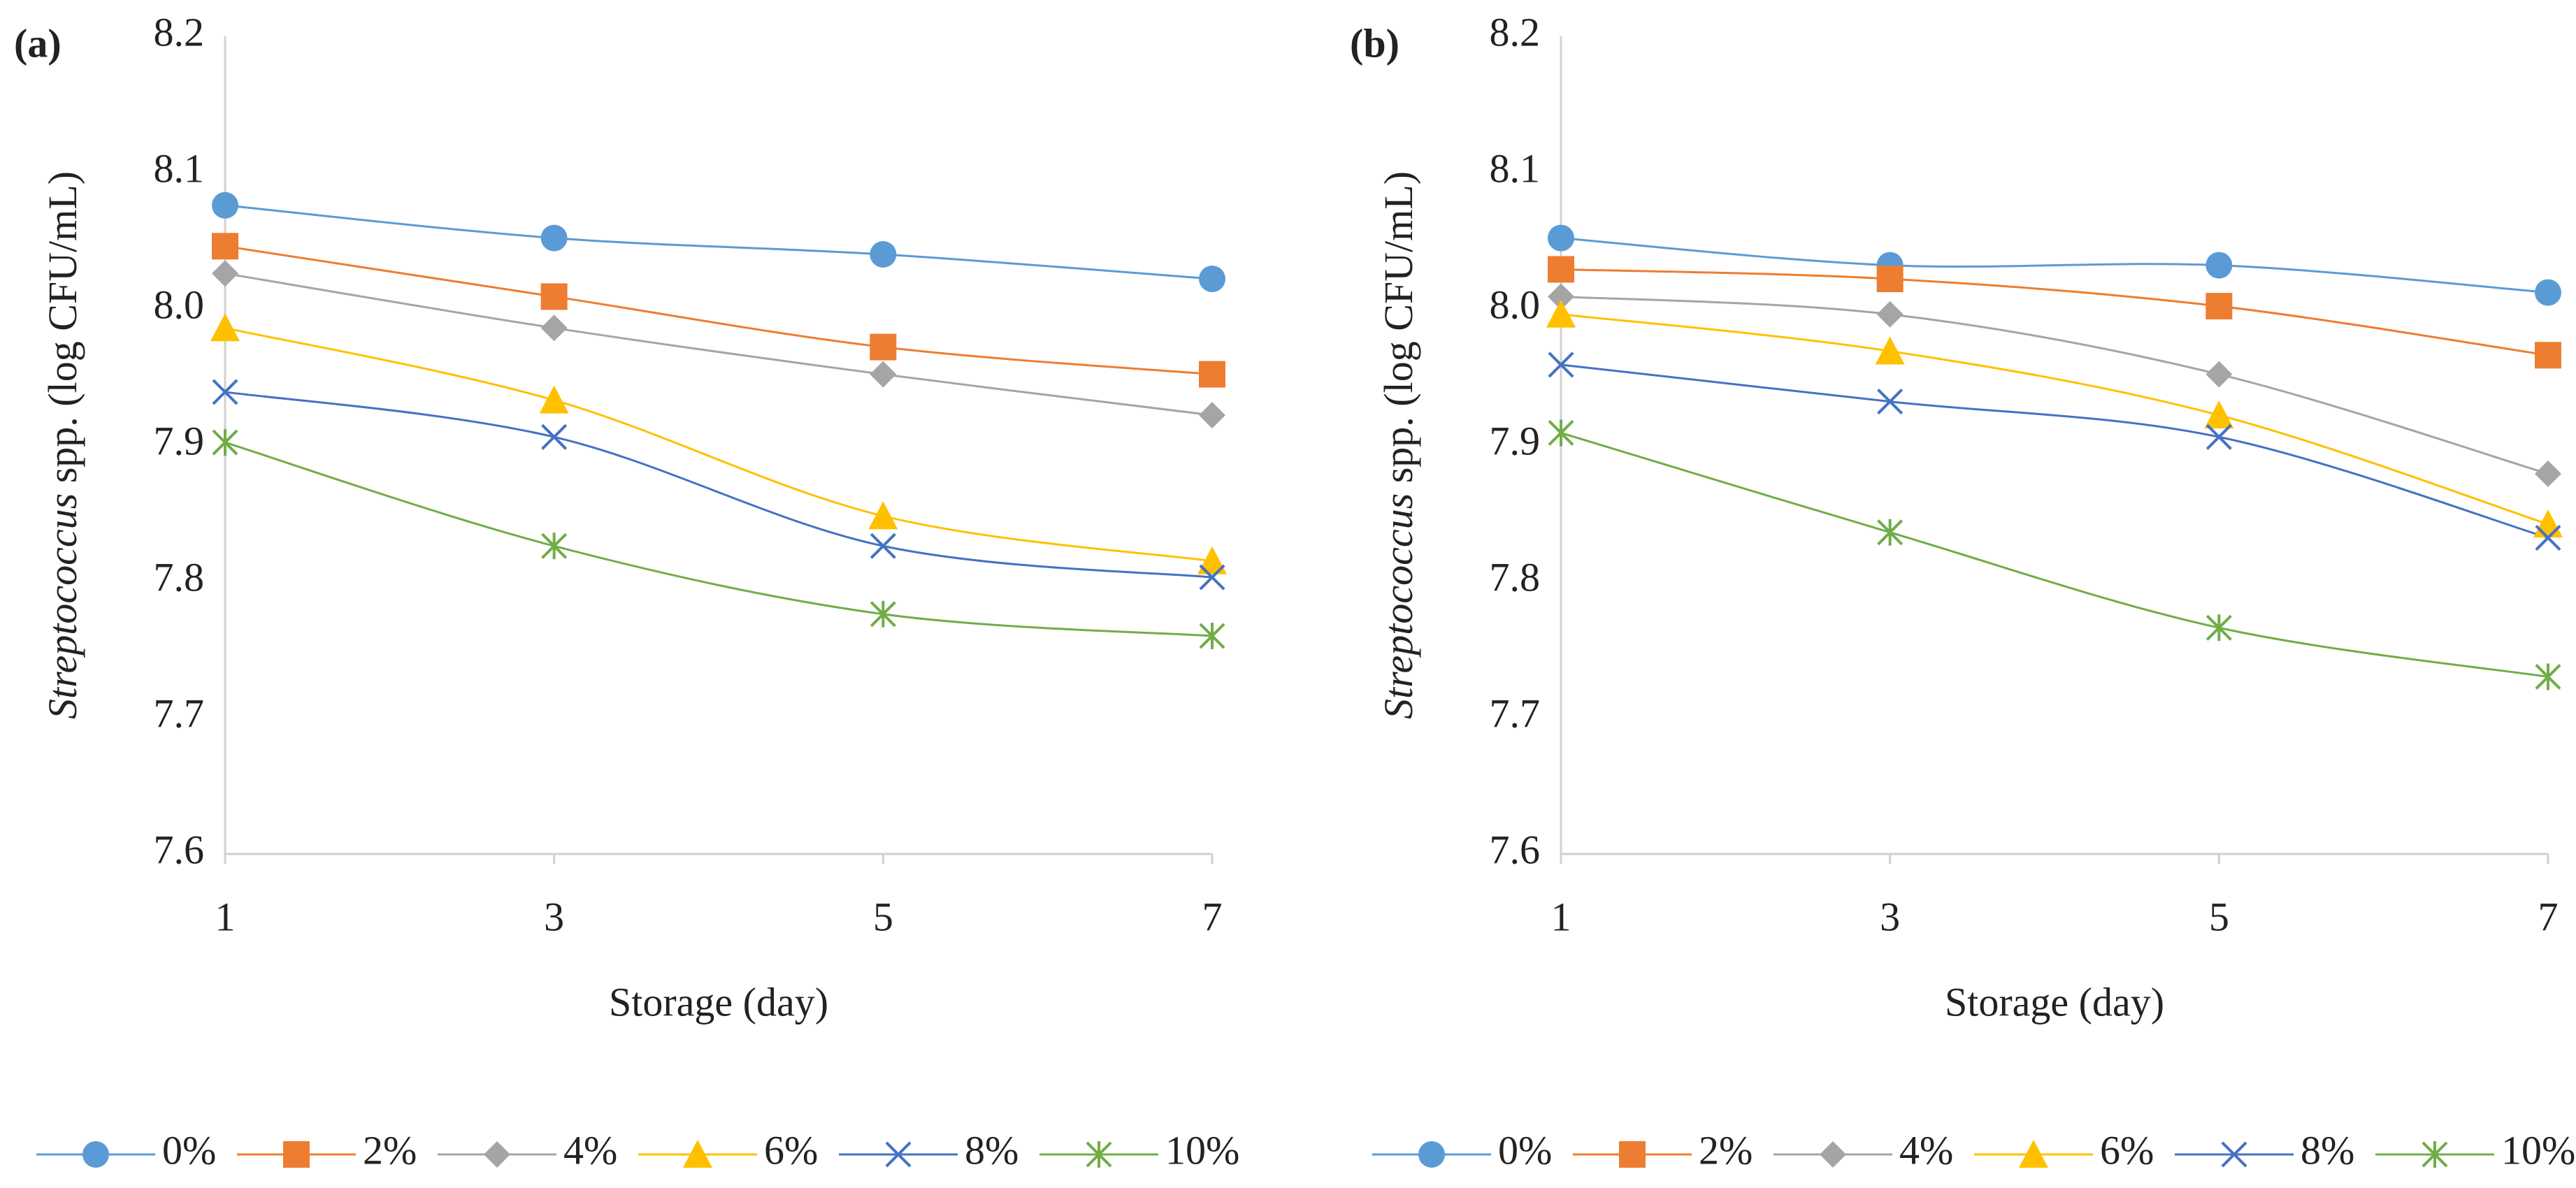 Image resolution: width=2576 pixels, height=1188 pixels. Describe the element at coordinates (179, 849) in the screenshot. I see `y-tick-label: 7.6` at that location.